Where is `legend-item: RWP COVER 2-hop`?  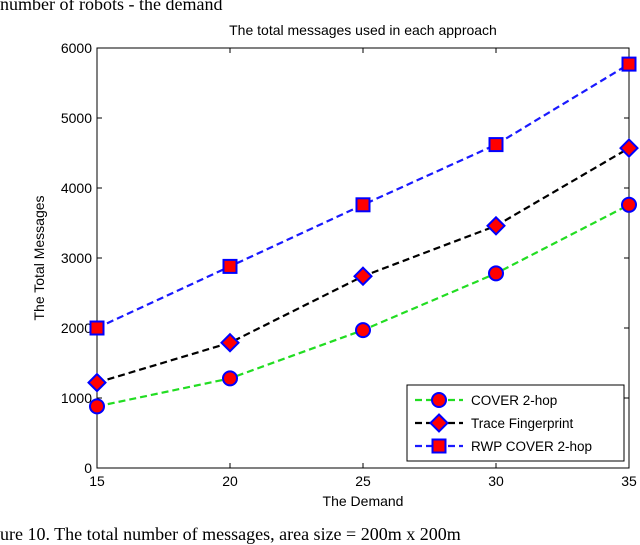
legend-item: RWP COVER 2-hop is located at coordinates (503, 446).